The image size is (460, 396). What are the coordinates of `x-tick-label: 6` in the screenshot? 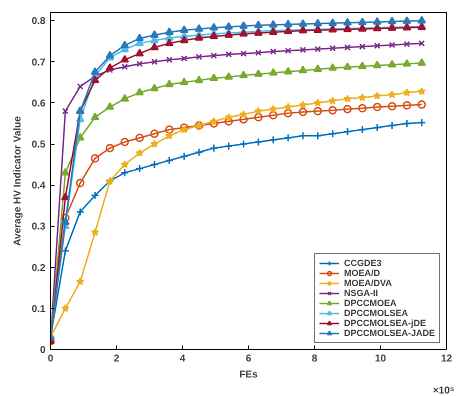 It's located at (249, 359).